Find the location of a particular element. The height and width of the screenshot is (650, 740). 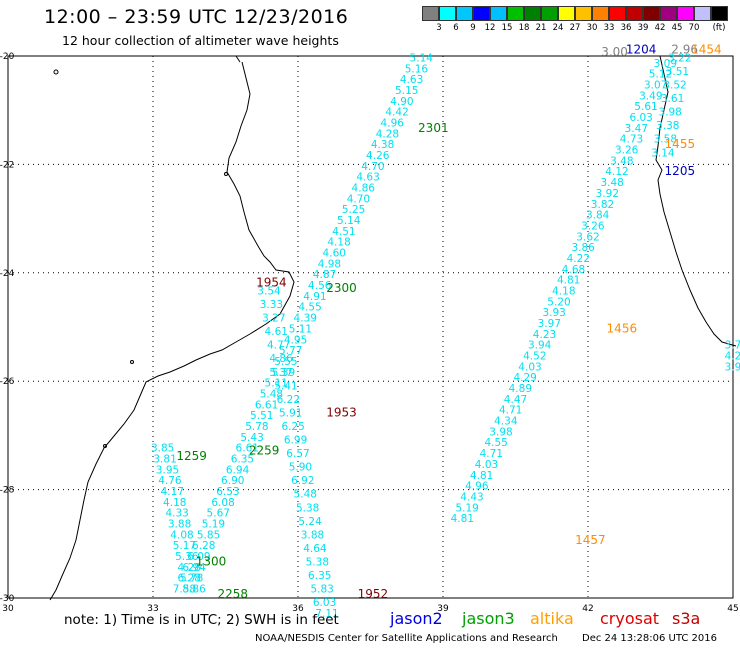

wave-height-value: 4.89 is located at coordinates (520, 389).